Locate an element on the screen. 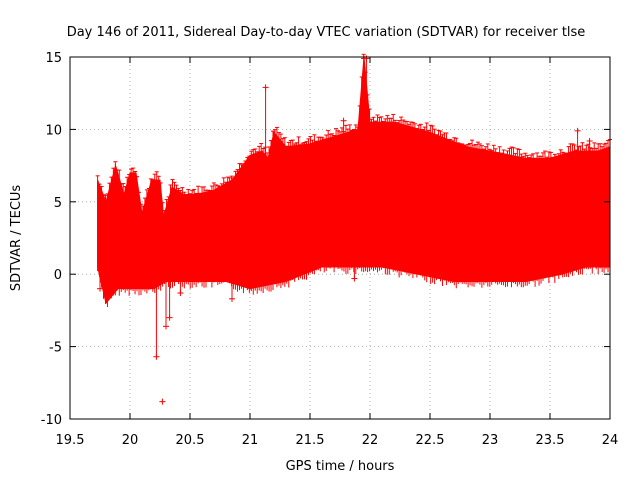  x-tick-label: 21 is located at coordinates (250, 440).